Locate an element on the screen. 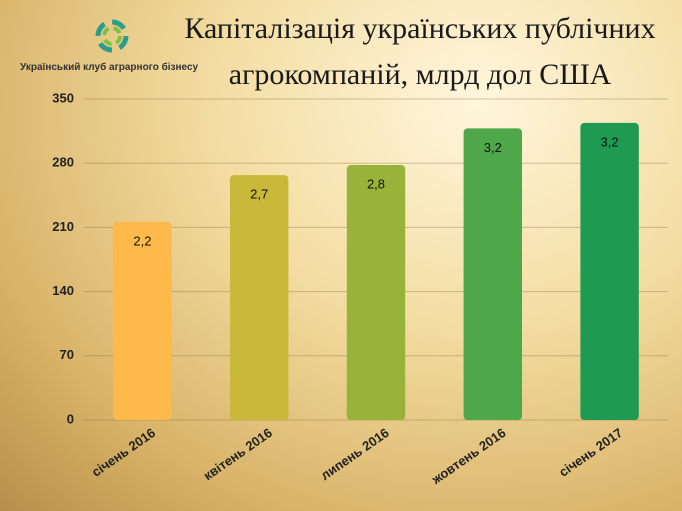  value-label: 2,7 is located at coordinates (259, 194).